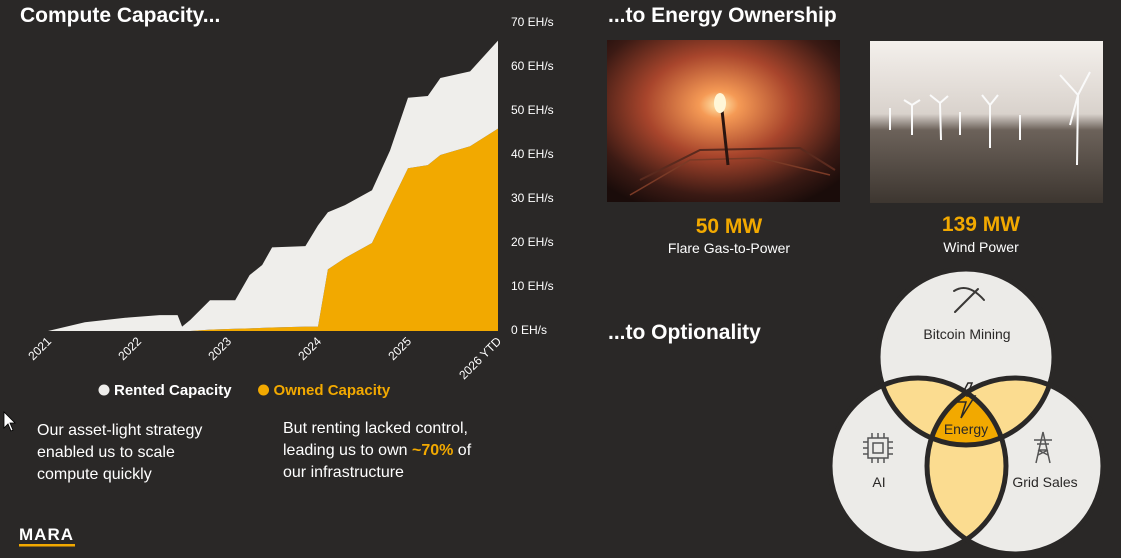 Image resolution: width=1121 pixels, height=558 pixels. What do you see at coordinates (343, 472) in the screenshot?
I see `text-line: our infrastructure` at bounding box center [343, 472].